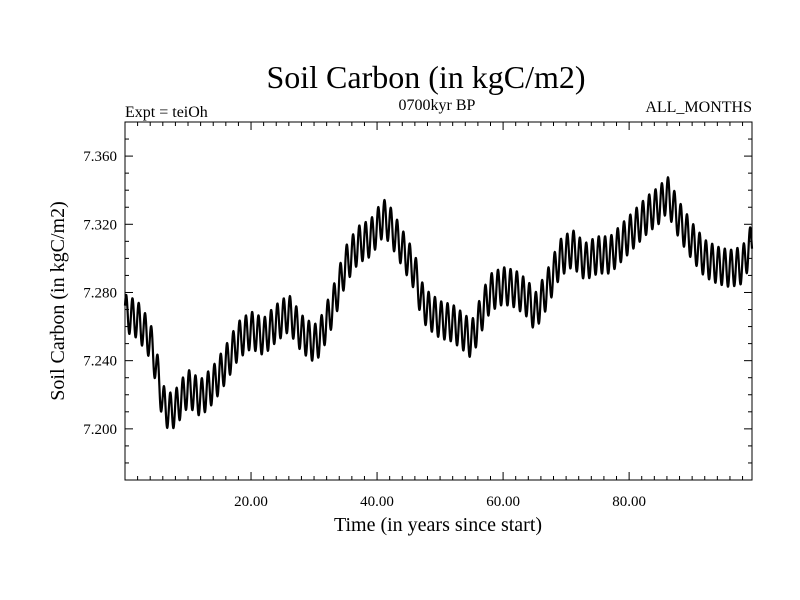  Describe the element at coordinates (437, 105) in the screenshot. I see `chart-subtitle: 0700kyr BP` at that location.